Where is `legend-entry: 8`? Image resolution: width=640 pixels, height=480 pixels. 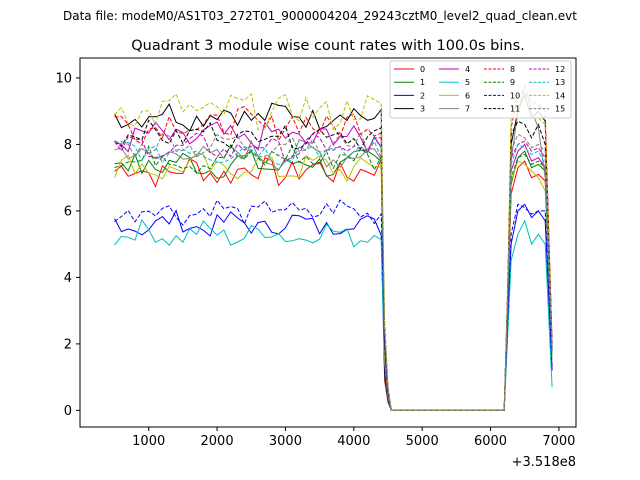
legend-entry: 8 is located at coordinates (499, 69).